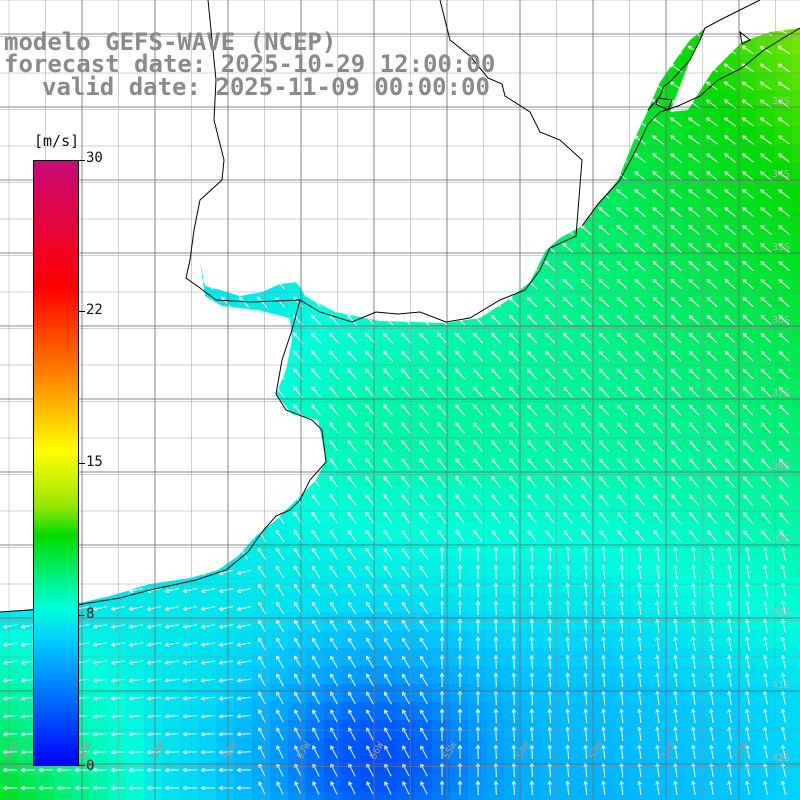  What do you see at coordinates (170, 42) in the screenshot?
I see `model-title: modelo GEFS-WAVE (NCEP)` at bounding box center [170, 42].